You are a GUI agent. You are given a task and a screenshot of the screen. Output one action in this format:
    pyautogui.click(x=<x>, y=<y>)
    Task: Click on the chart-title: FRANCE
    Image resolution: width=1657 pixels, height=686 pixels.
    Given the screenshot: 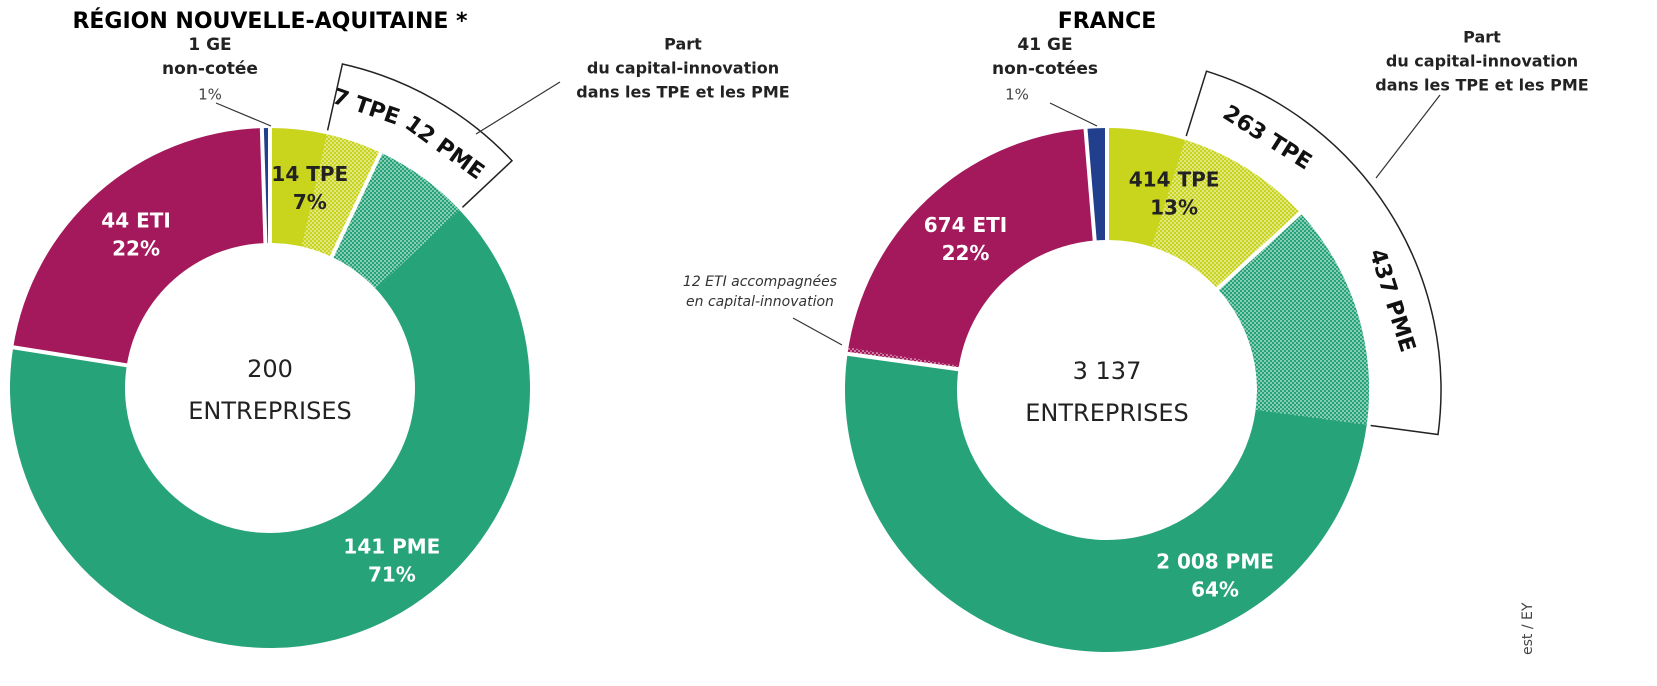 What is the action you would take?
    pyautogui.click(x=1107, y=21)
    